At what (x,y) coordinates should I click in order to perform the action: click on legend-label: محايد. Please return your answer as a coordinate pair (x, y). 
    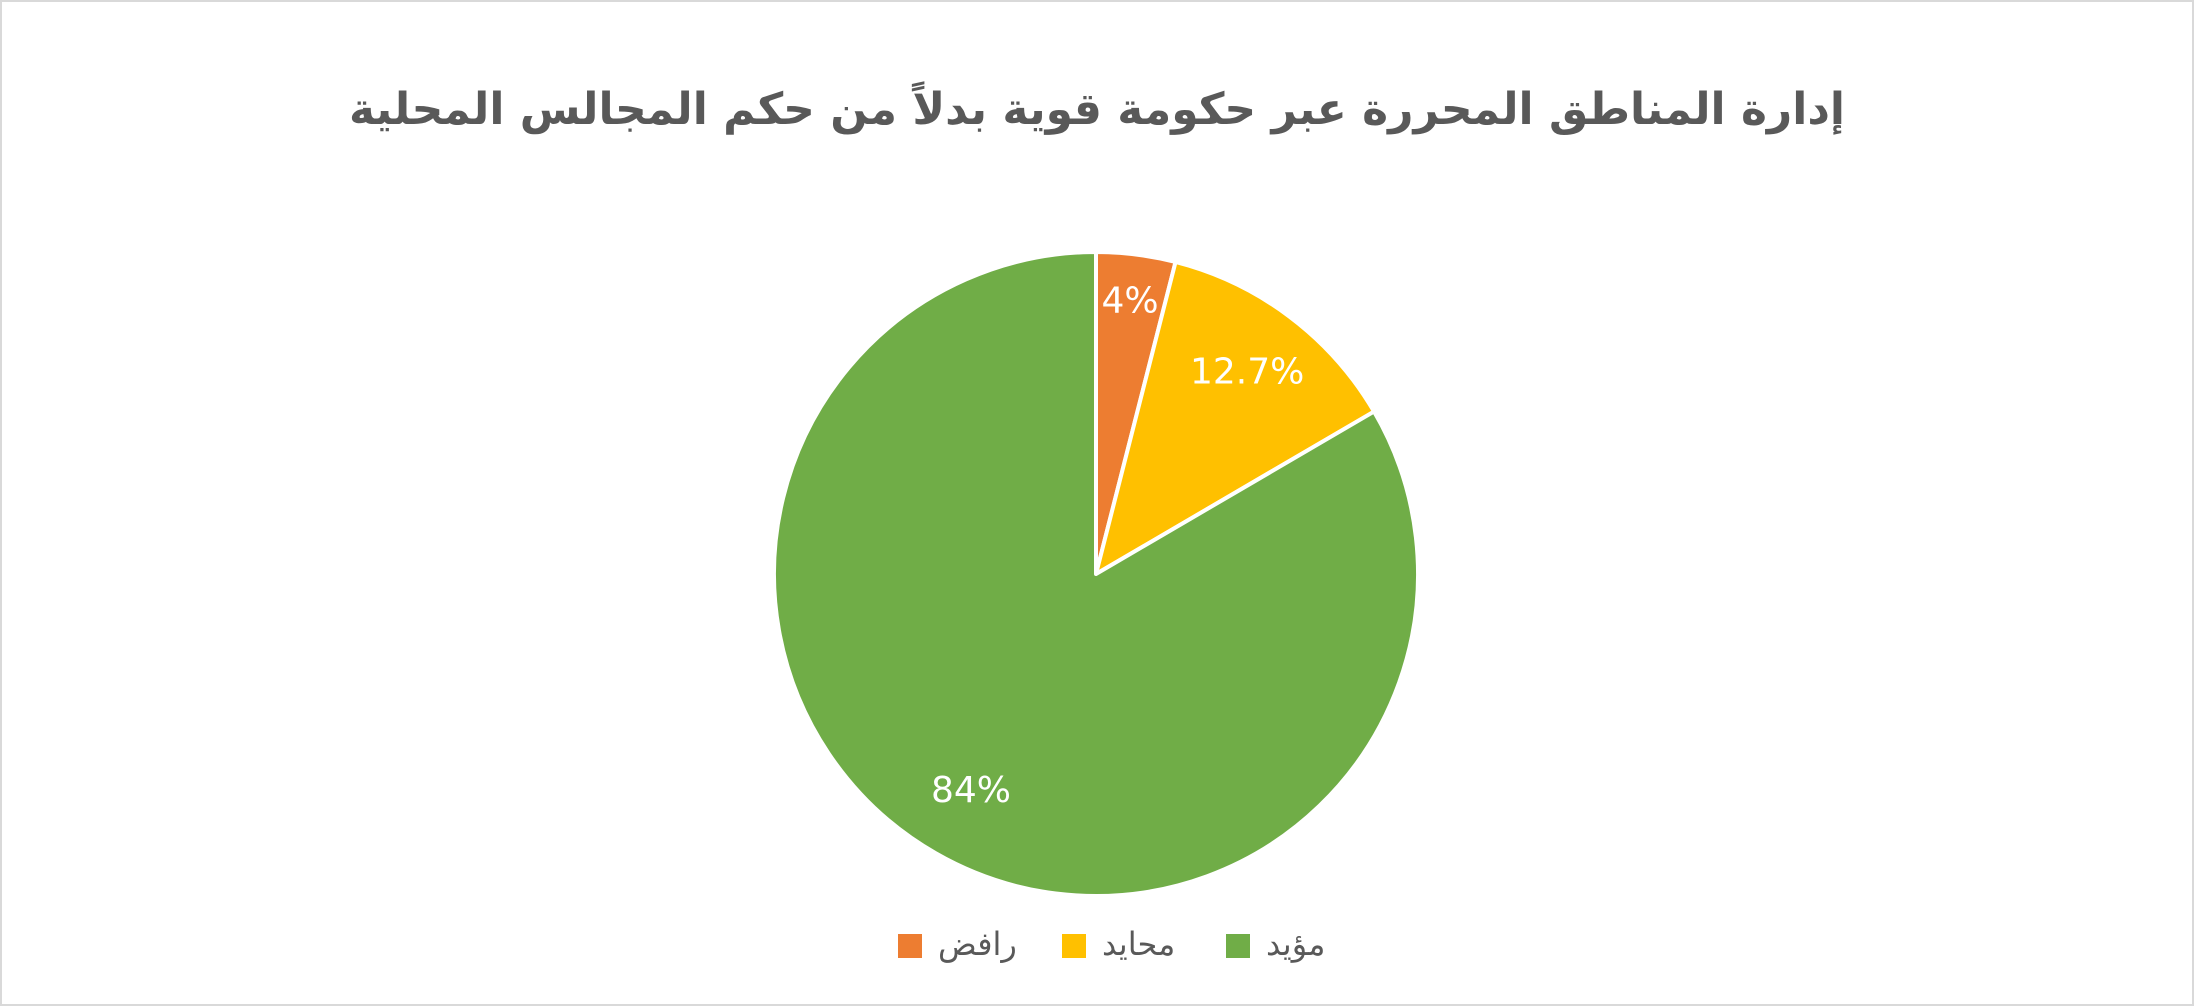
    Looking at the image, I should click on (1138, 944).